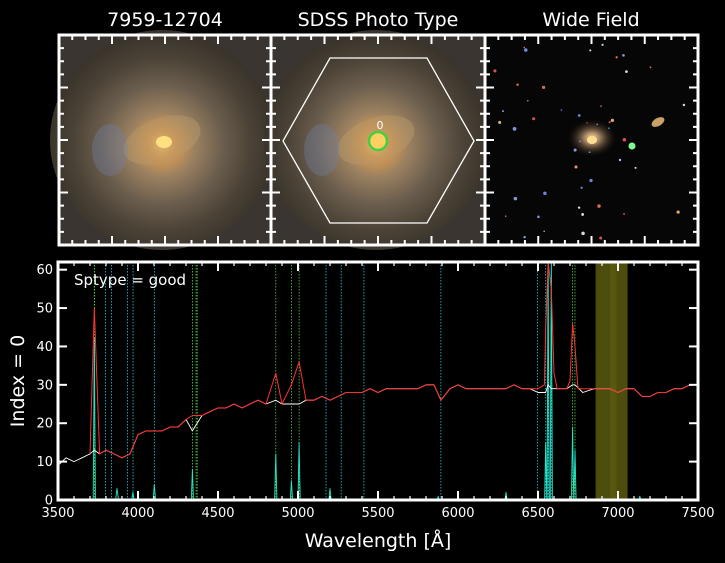  What do you see at coordinates (44, 462) in the screenshot?
I see `y-tick-label: 10` at bounding box center [44, 462].